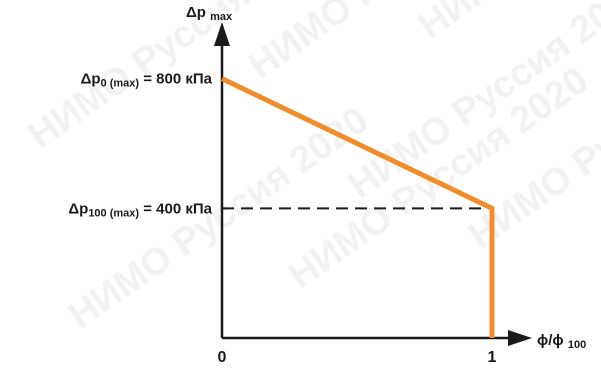  I want to click on y-axis-label-main: Δp, so click(196, 12).